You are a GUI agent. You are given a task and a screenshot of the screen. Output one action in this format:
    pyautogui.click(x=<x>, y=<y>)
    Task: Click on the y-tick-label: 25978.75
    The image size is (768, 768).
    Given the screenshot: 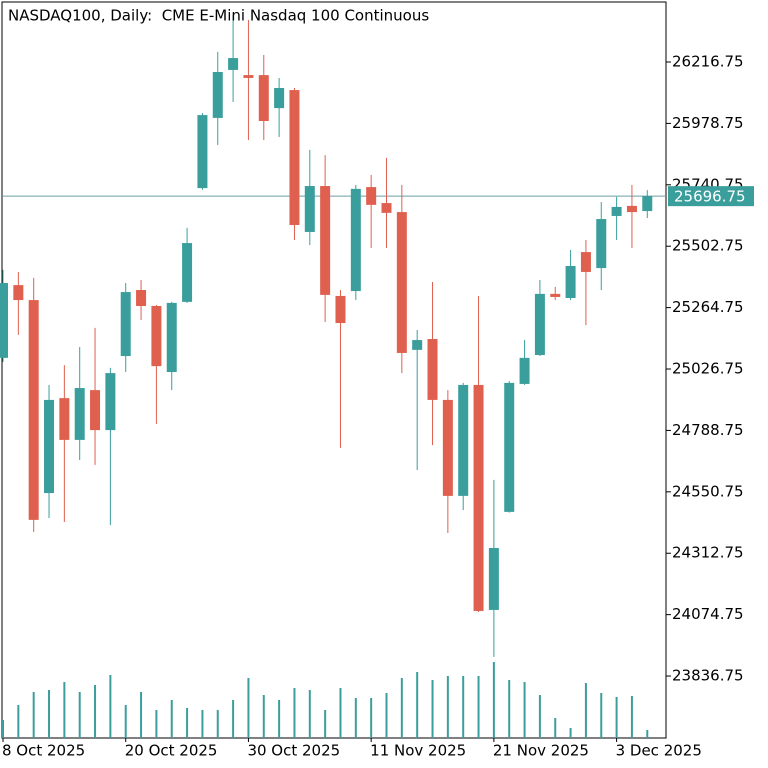 What is the action you would take?
    pyautogui.click(x=708, y=123)
    